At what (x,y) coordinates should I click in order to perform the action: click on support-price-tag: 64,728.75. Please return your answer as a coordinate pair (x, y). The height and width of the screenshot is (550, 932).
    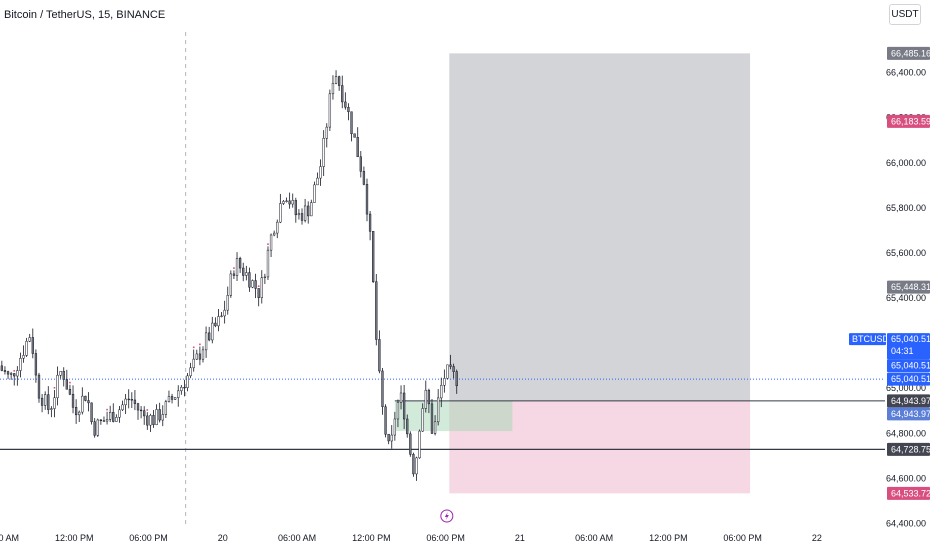
    Looking at the image, I should click on (909, 449).